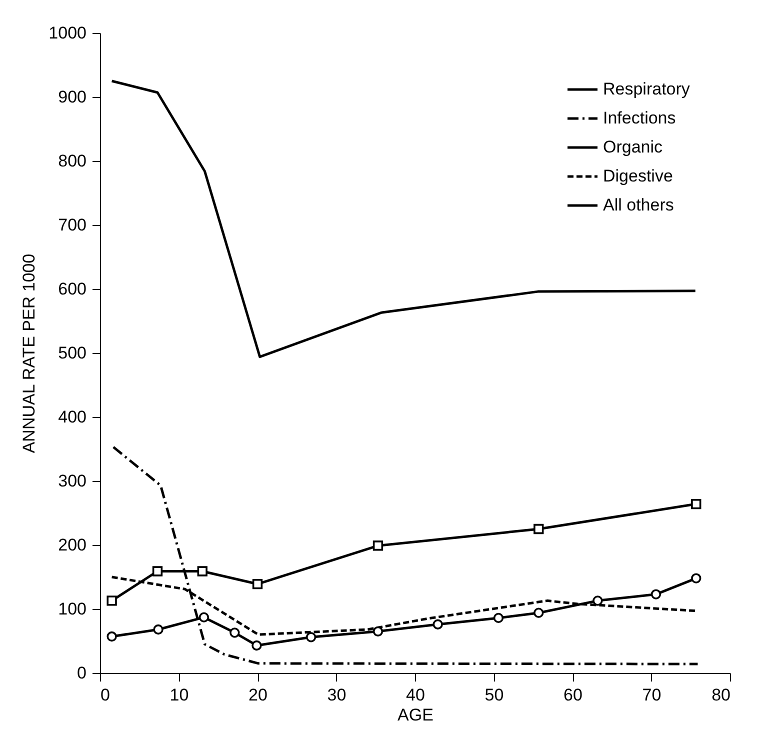  I want to click on x-tick-label: 30, so click(336, 695).